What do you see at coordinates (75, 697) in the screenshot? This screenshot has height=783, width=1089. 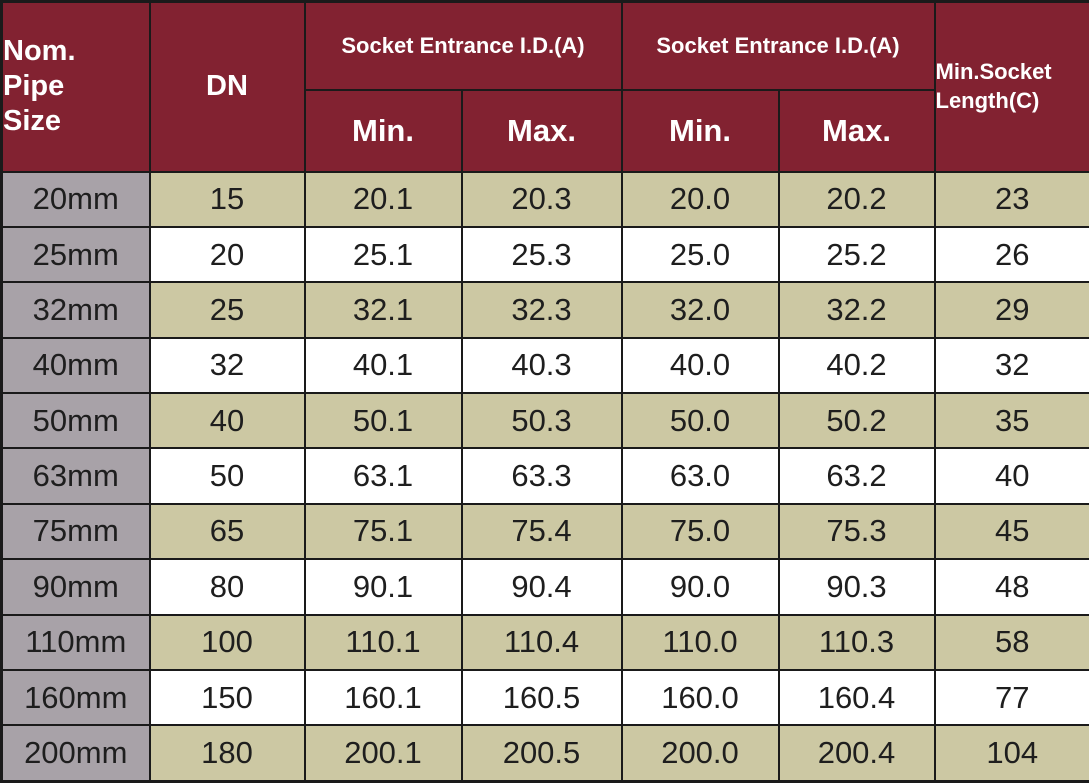 I see `cell-pipe-size: 160mm` at bounding box center [75, 697].